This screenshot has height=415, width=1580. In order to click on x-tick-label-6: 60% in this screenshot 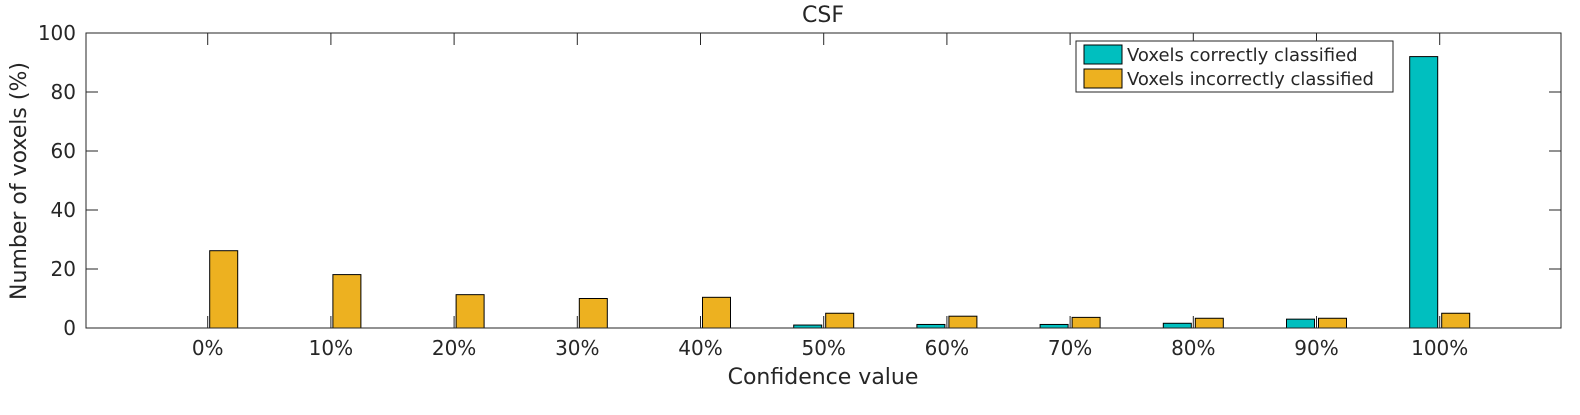, I will do `click(947, 348)`.